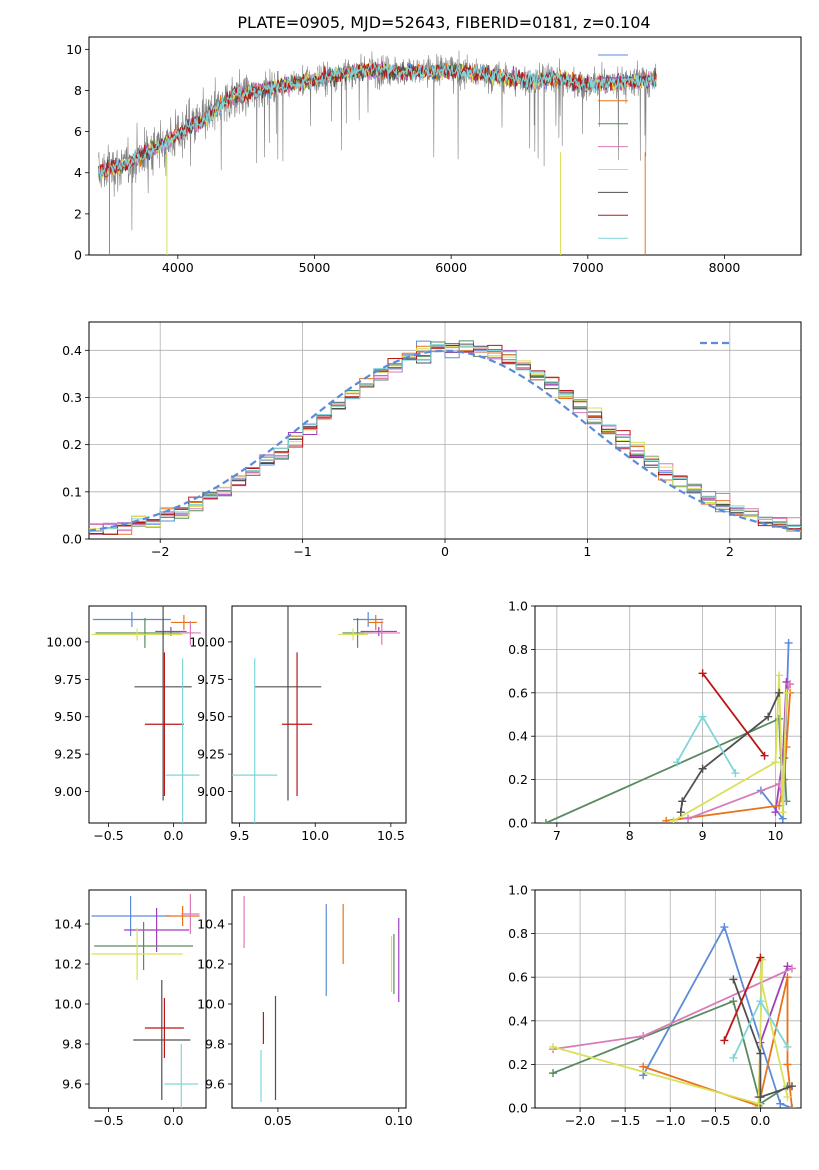 The width and height of the screenshot is (819, 1170). I want to click on age_weight-panel: 7 8 9 10 0.0 0.2 0.4 0.6 0.8 1.0, so click(655, 721).